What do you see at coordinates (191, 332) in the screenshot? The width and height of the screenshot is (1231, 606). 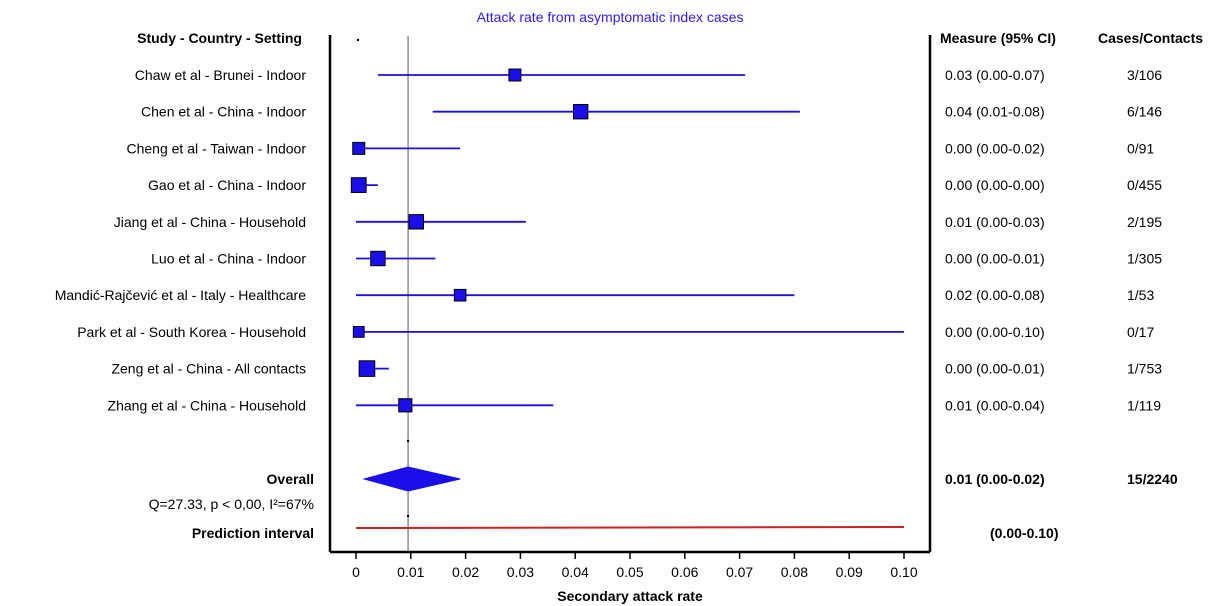 I see `study-label: Park et al - South Korea - Household` at bounding box center [191, 332].